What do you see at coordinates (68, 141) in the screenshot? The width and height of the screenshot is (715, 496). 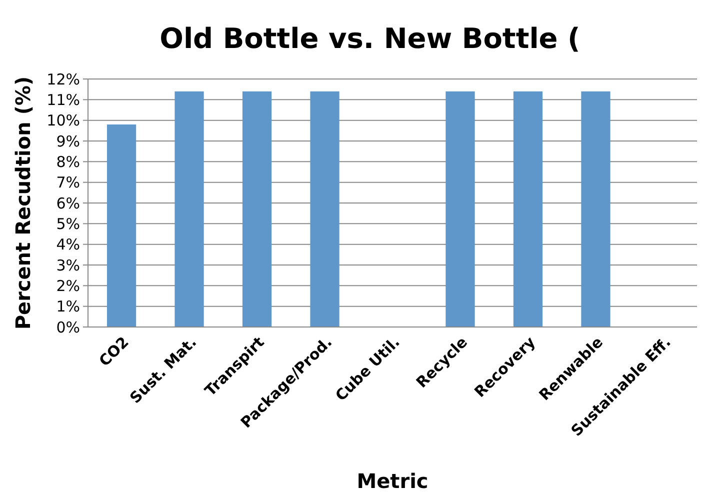 I see `y-tick-label: 9%` at bounding box center [68, 141].